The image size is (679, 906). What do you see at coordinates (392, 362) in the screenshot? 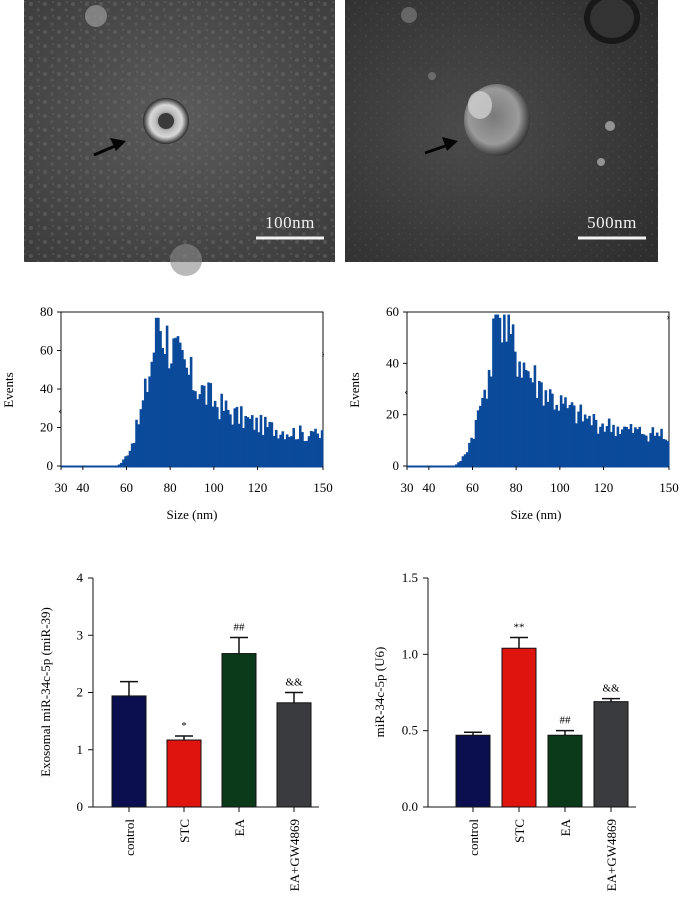
I see `y-tick-label: 40` at bounding box center [392, 362].